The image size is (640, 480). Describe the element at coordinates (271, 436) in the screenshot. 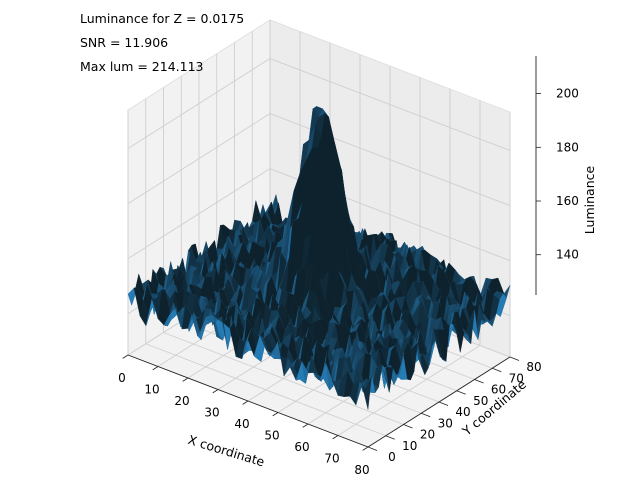

I see `x-tick-label: 50` at that location.